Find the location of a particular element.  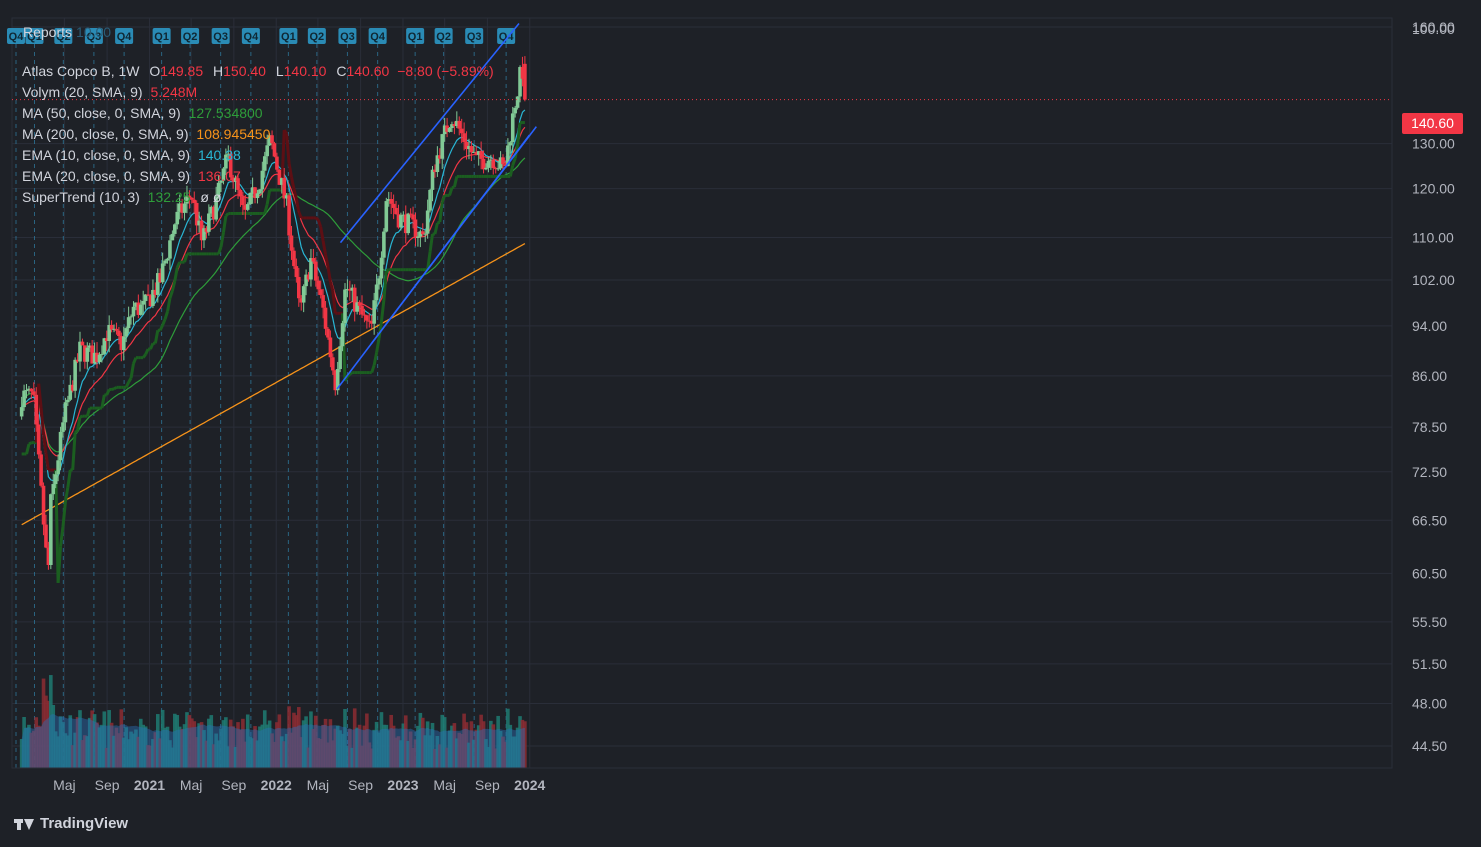

legend-supertrend-row: SuperTrend (10, 3) 132.25 ø ø is located at coordinates (258, 197).